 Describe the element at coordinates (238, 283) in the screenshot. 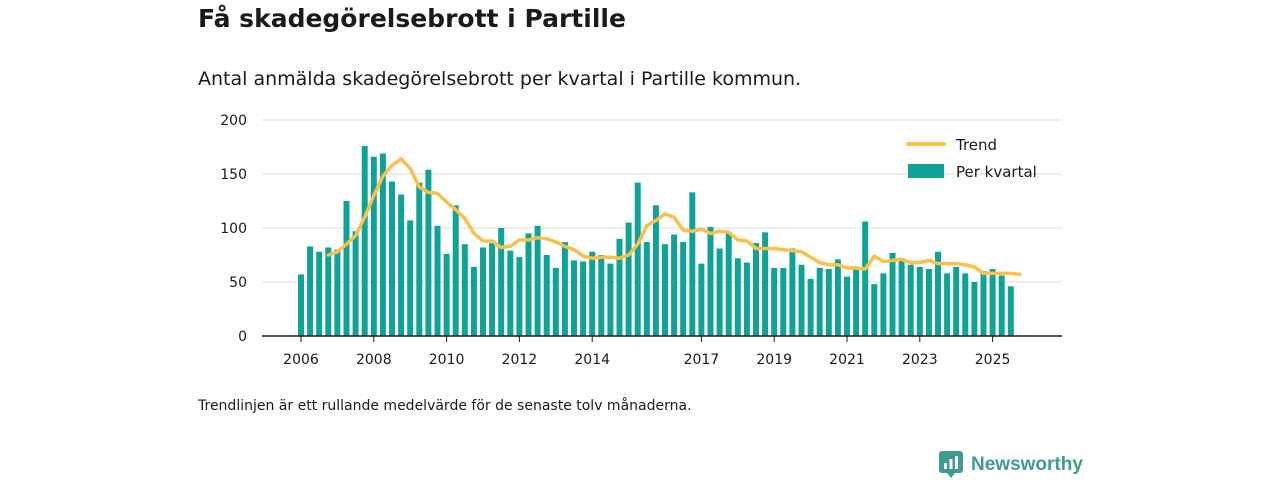

I see `y-tick-label: 50` at that location.